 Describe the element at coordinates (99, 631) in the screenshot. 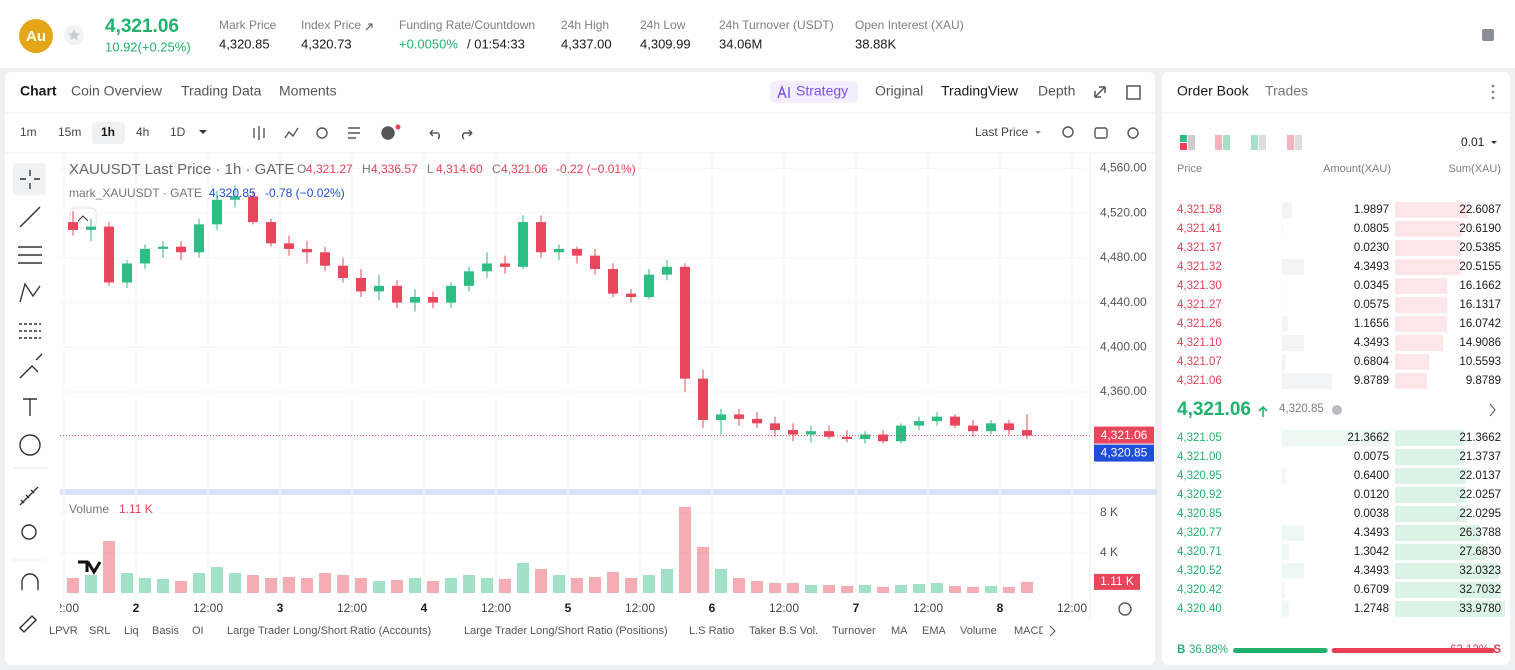

I see `indicator: SRL` at that location.